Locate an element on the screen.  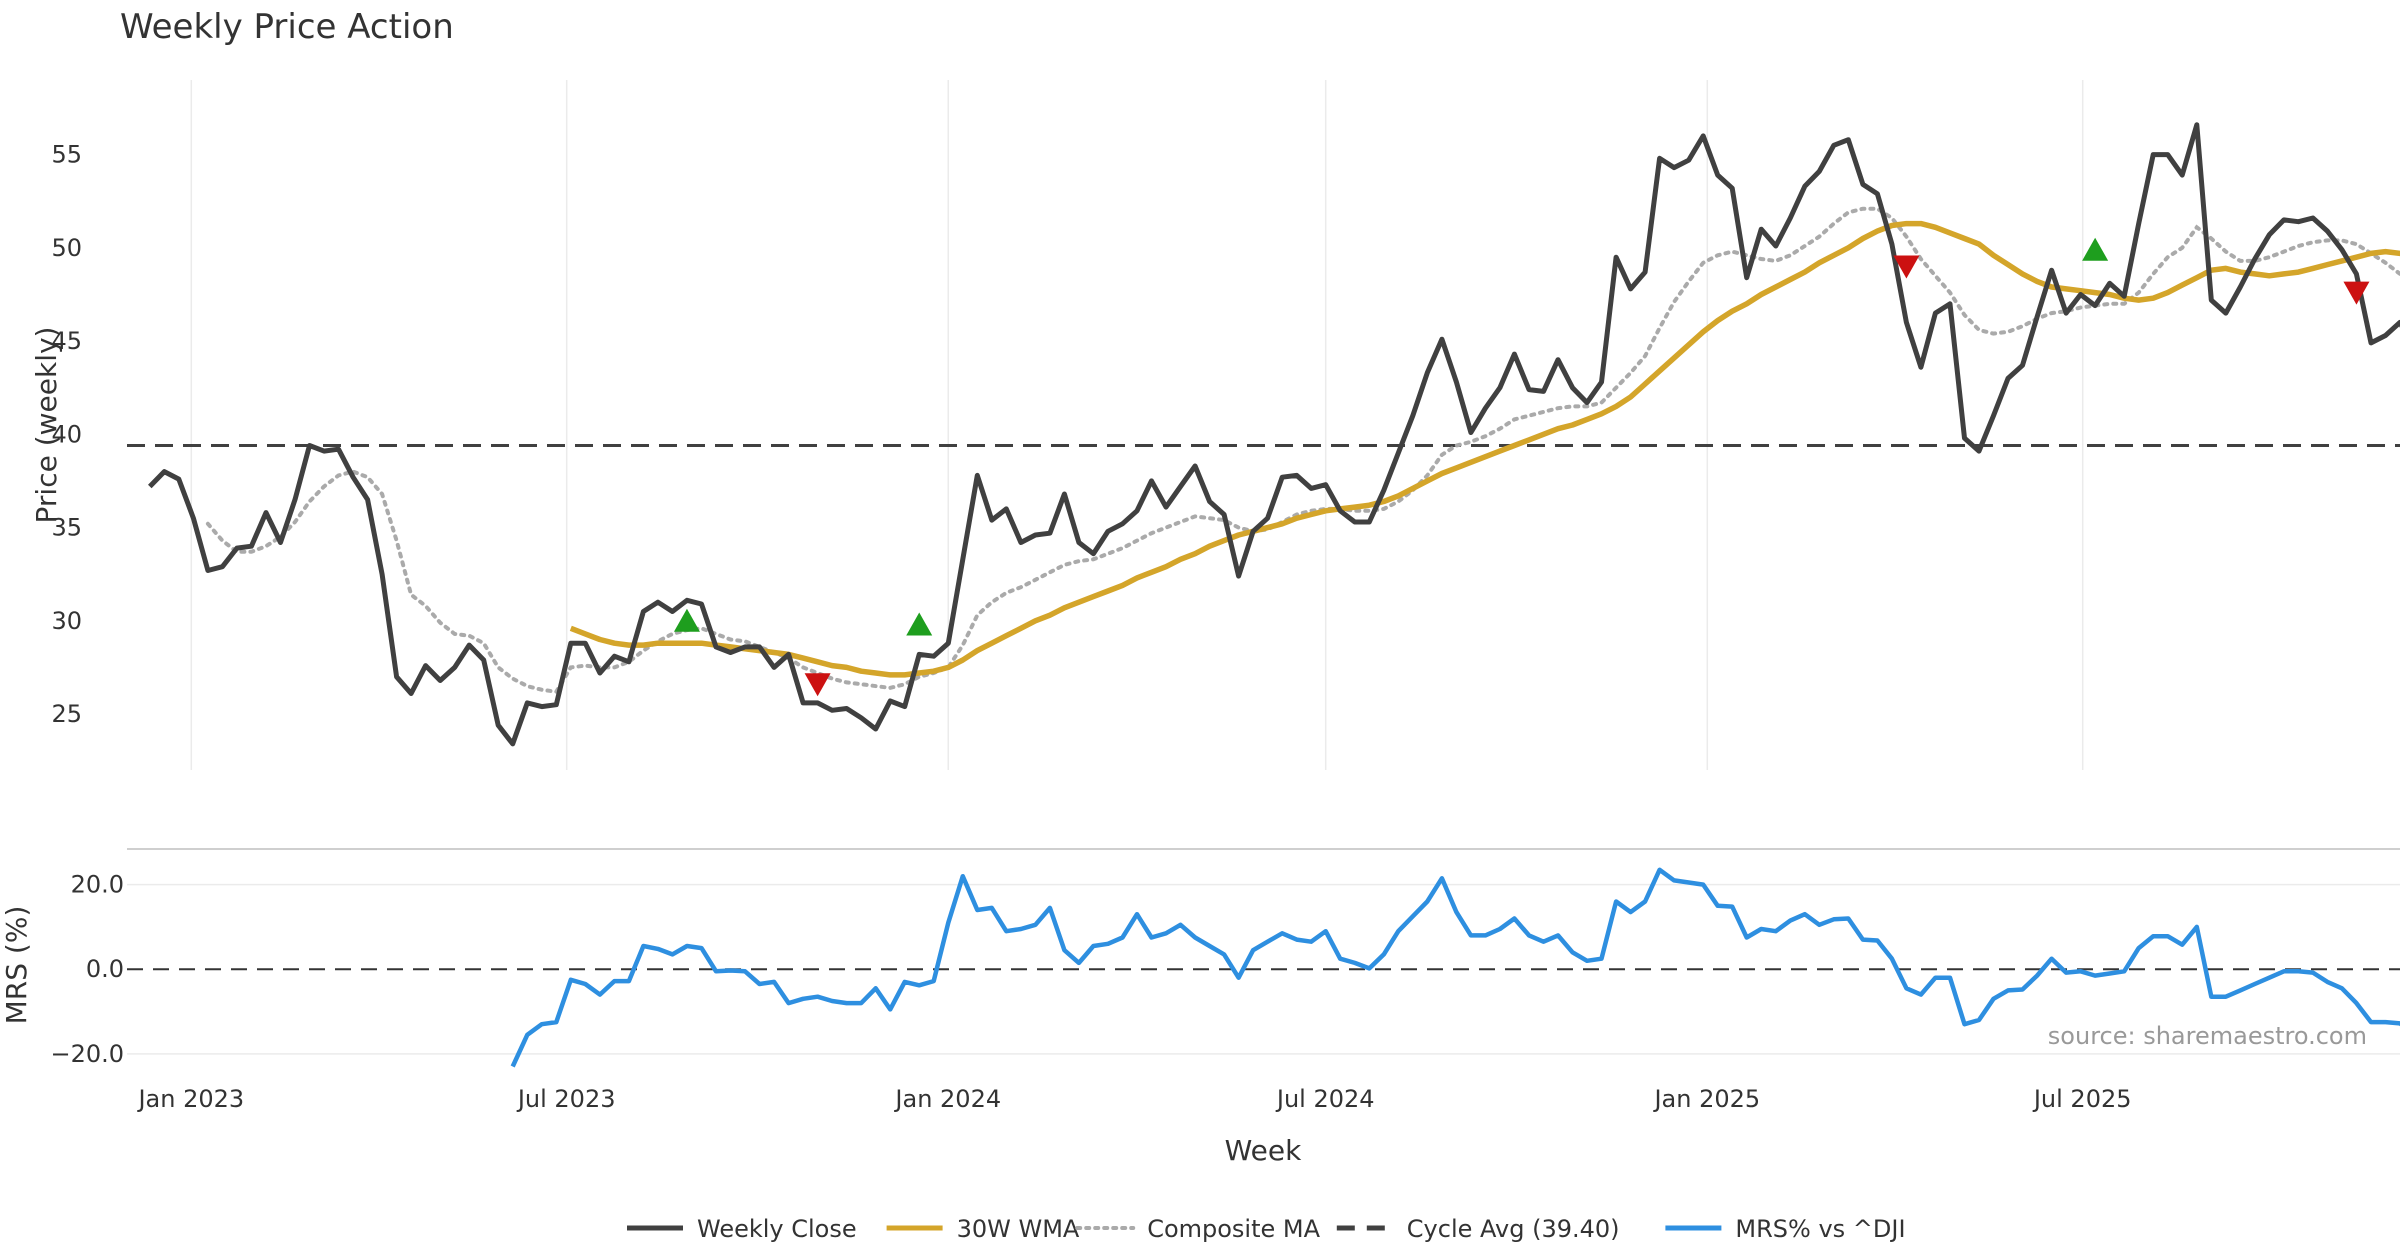
mrs-grid is located at coordinates (1263, 969).